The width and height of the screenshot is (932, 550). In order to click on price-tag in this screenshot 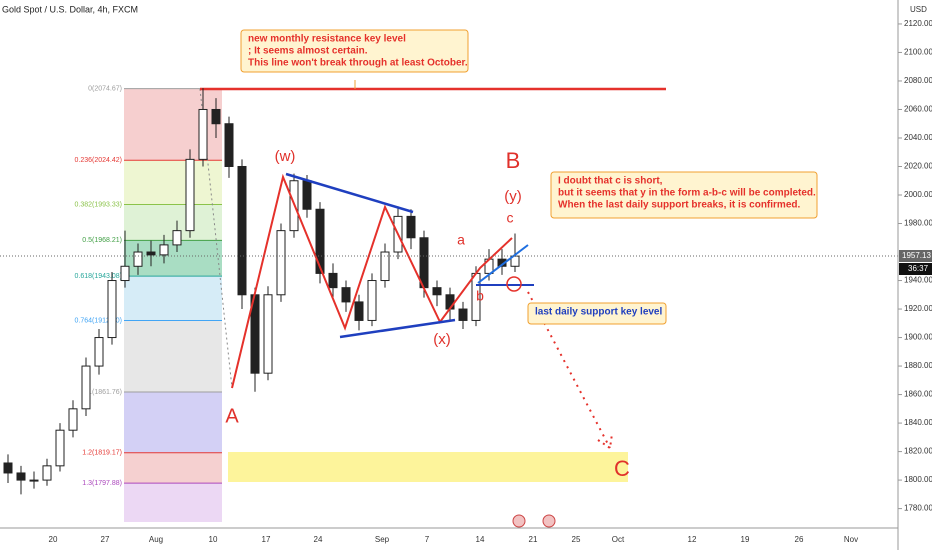, I will do `click(915, 256)`.